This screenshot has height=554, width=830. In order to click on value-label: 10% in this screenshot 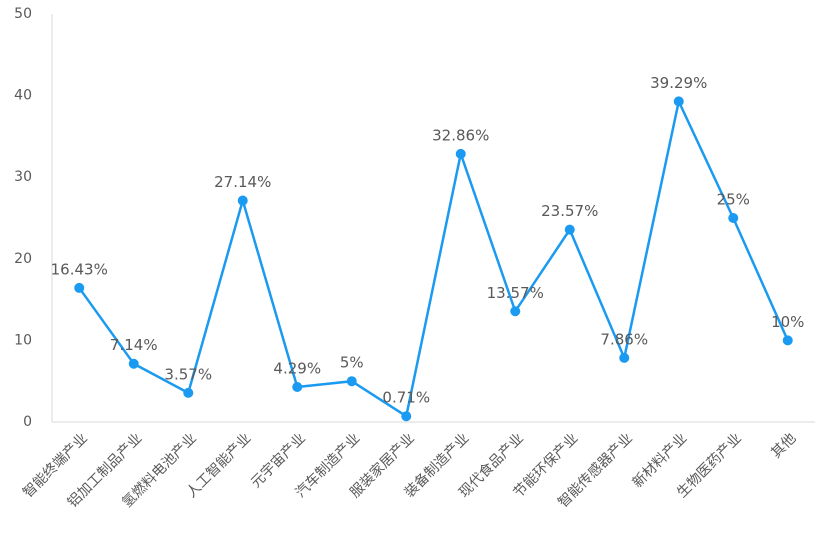, I will do `click(787, 322)`.